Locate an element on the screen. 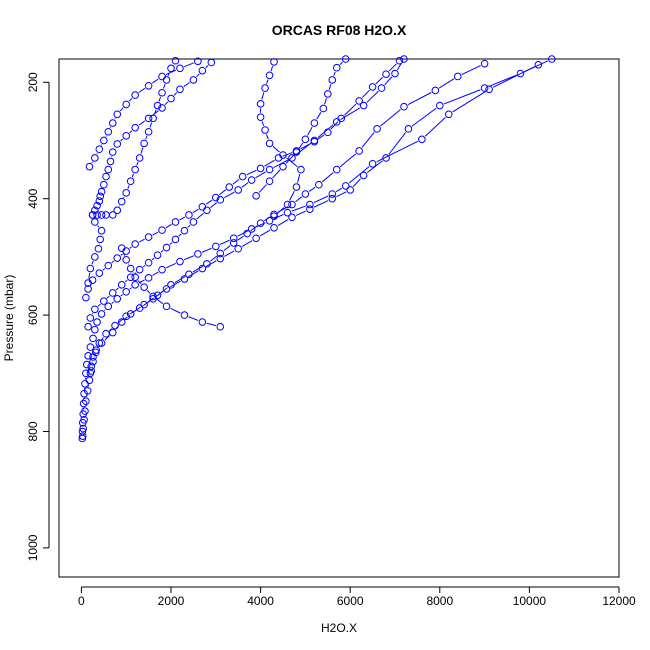 The image size is (650, 650). x-tick-label: 2000 is located at coordinates (171, 601).